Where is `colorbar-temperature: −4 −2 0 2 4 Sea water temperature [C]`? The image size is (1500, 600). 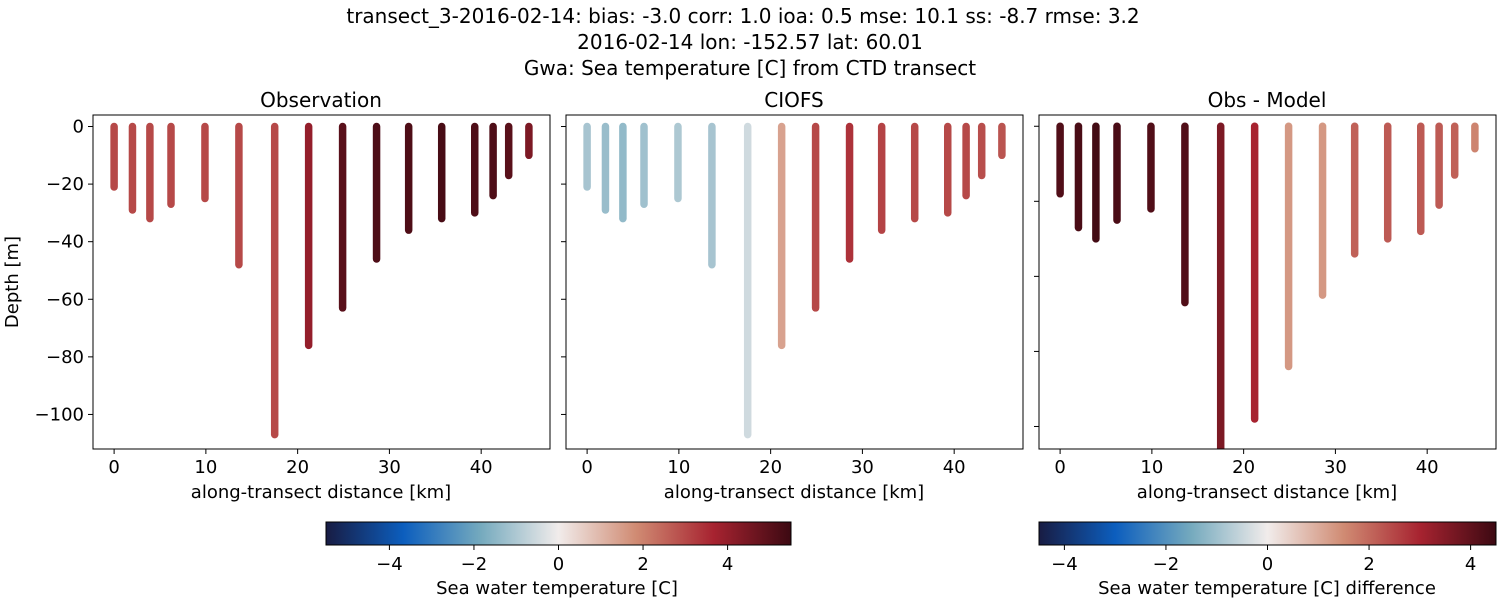
colorbar-temperature: −4 −2 0 2 4 Sea water temperature [C] is located at coordinates (558, 560).